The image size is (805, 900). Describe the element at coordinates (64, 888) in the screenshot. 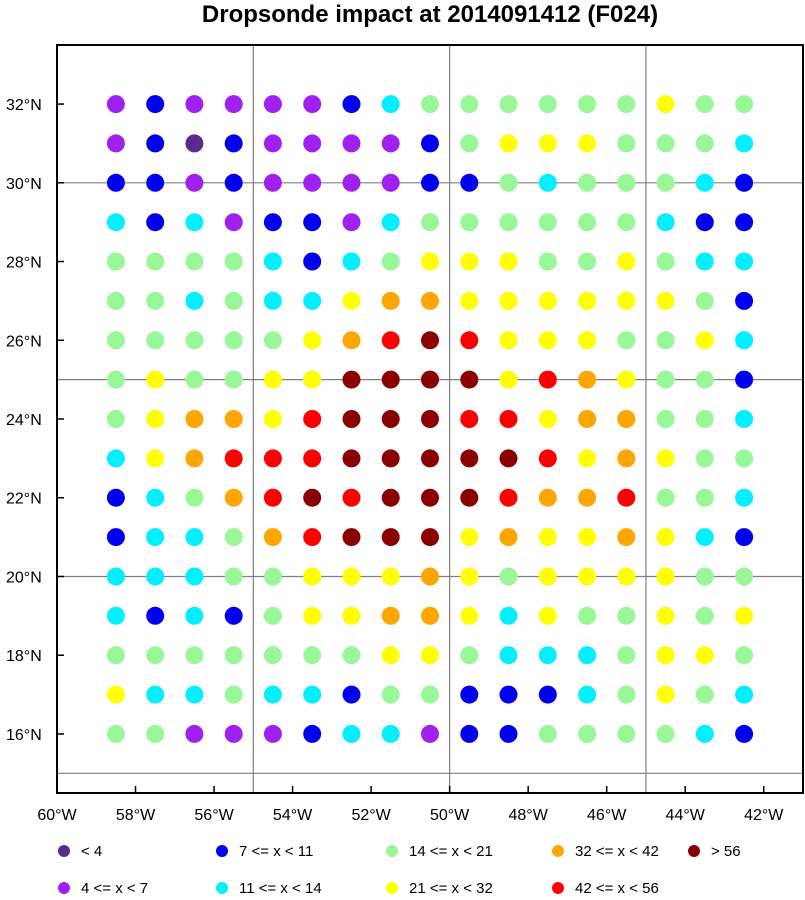

I see `legend-swatch` at that location.